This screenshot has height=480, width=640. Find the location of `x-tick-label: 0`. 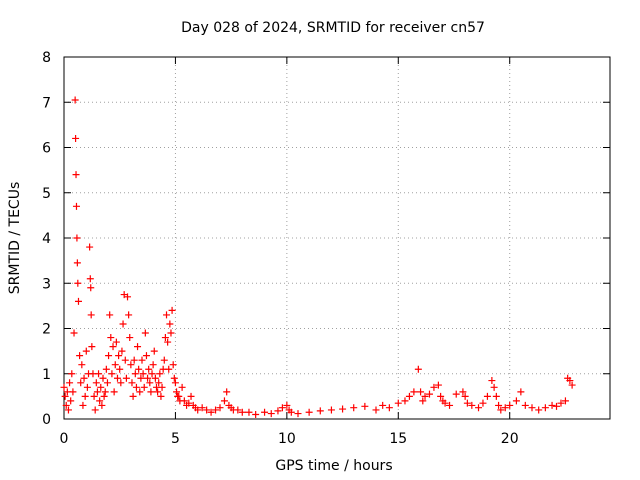

x-tick-label: 0 is located at coordinates (64, 439).